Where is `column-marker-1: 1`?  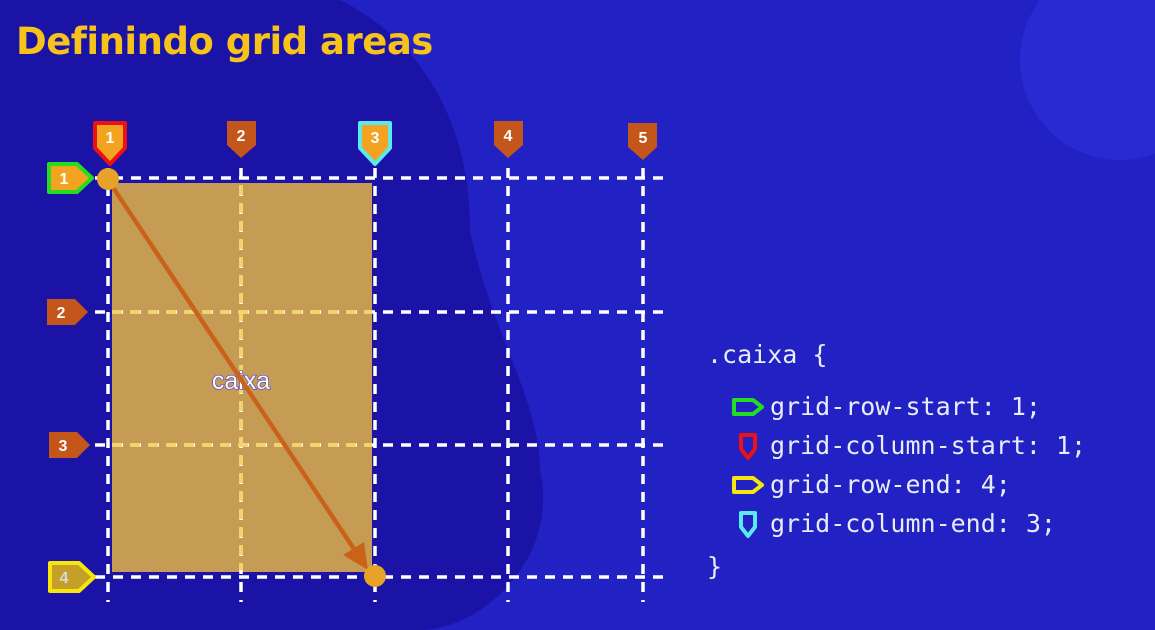 column-marker-1: 1 is located at coordinates (110, 143).